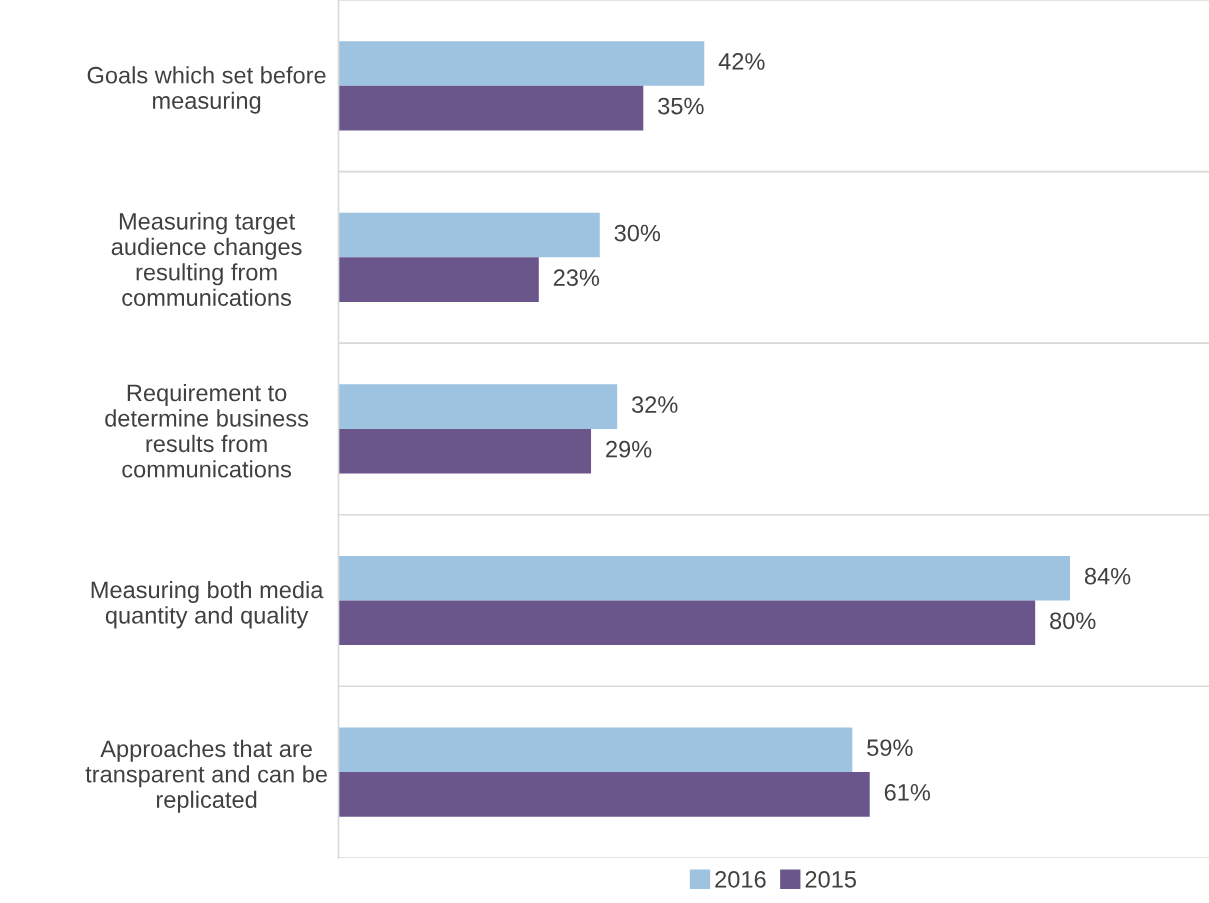  I want to click on legend-label: 2015, so click(830, 879).